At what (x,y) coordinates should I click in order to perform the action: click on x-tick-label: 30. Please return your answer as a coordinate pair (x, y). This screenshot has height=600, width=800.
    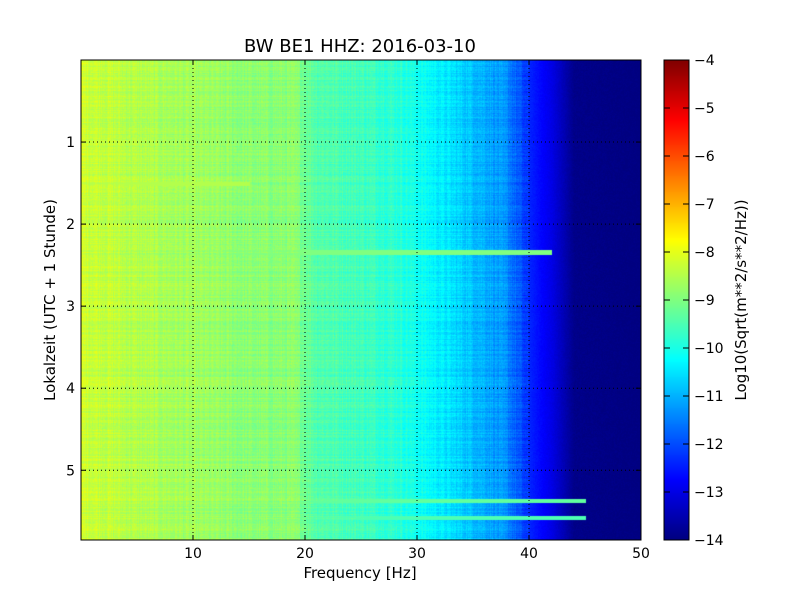
    Looking at the image, I should click on (417, 554).